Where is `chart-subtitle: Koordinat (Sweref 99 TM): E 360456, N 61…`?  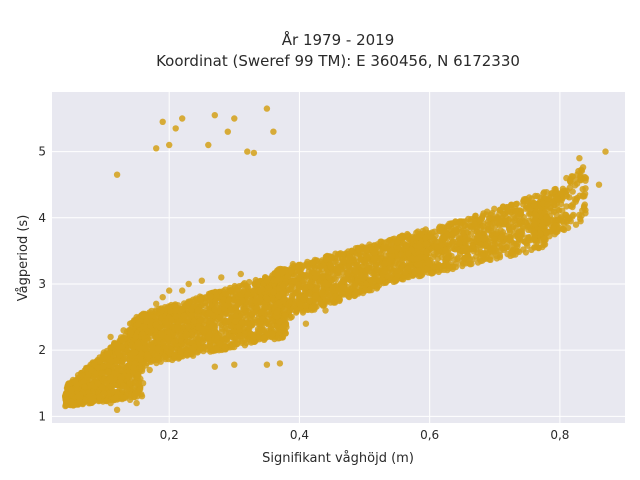
chart-subtitle: Koordinat (Sweref 99 TM): E 360456, N 61… is located at coordinates (338, 61).